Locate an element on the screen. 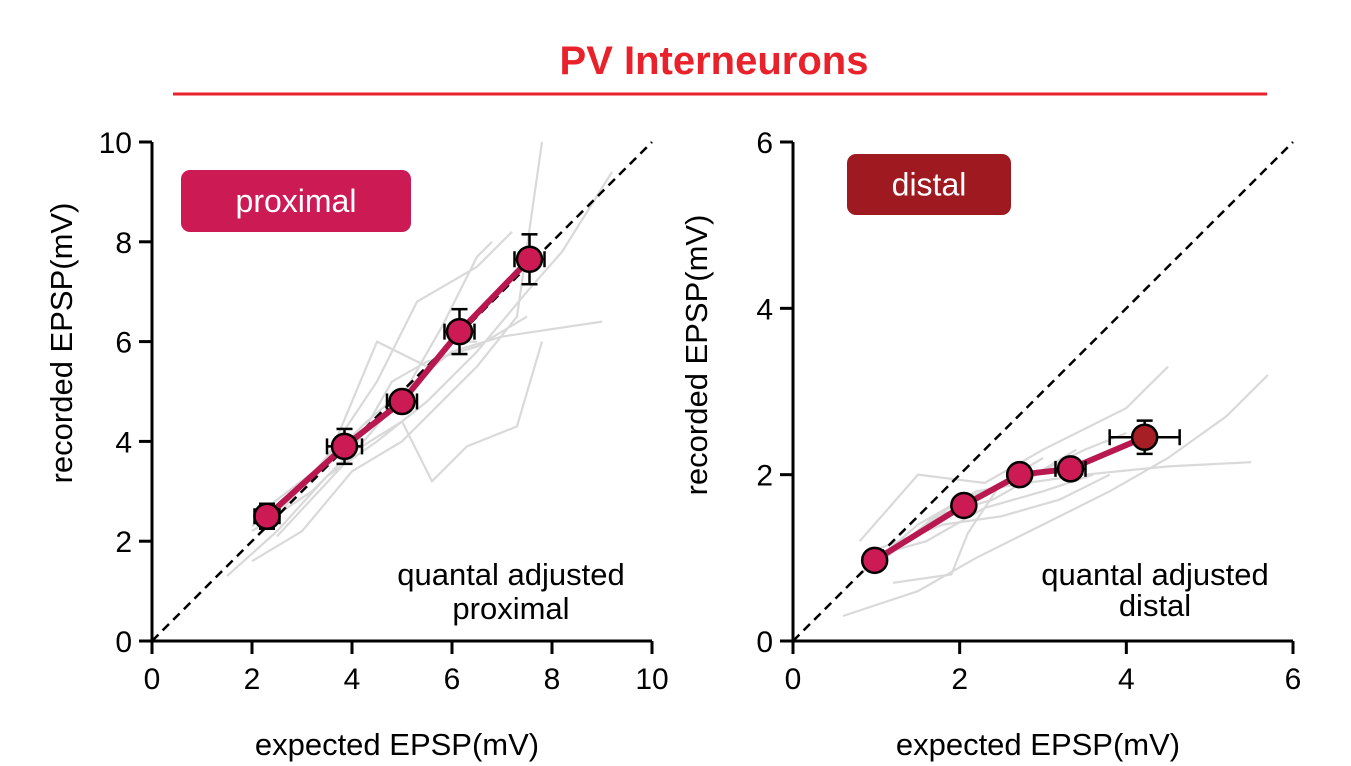  distal-y-tick-label-0: 0 is located at coordinates (764, 642).